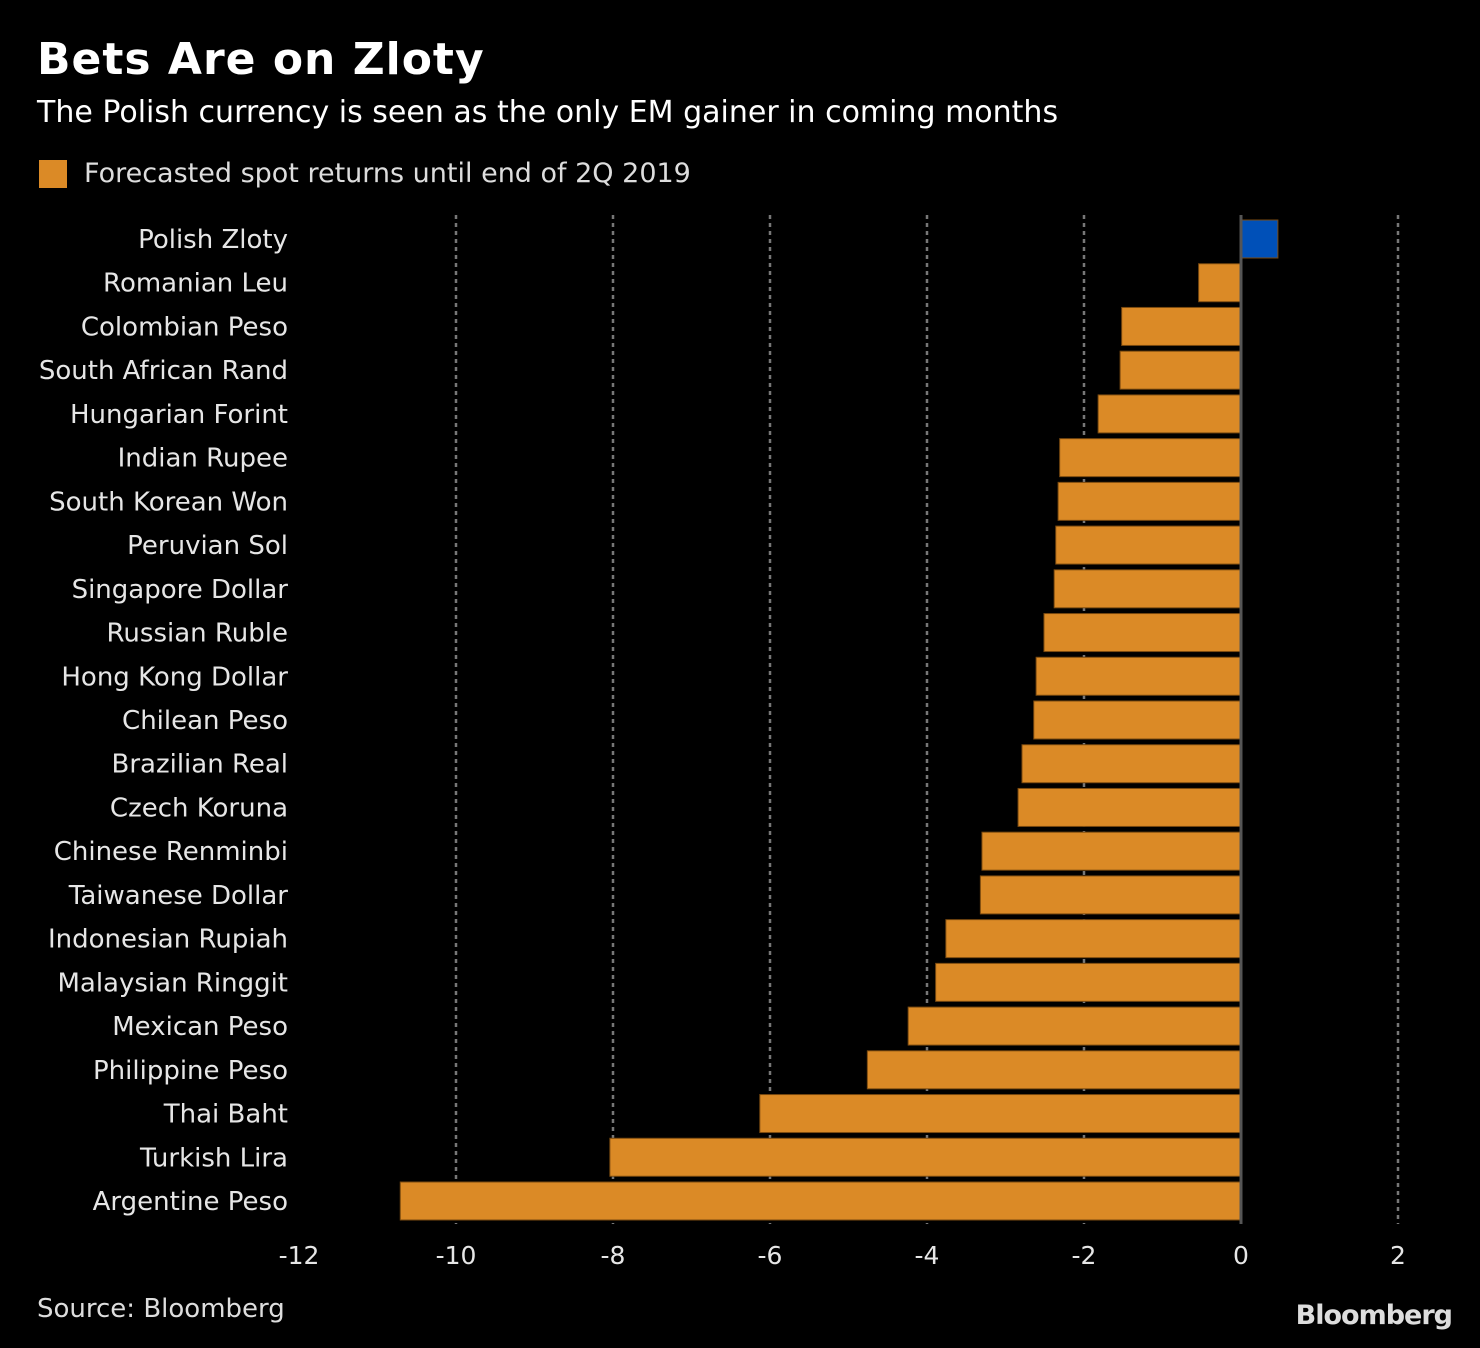  What do you see at coordinates (225, 1115) in the screenshot?
I see `category-label: Thai Baht` at bounding box center [225, 1115].